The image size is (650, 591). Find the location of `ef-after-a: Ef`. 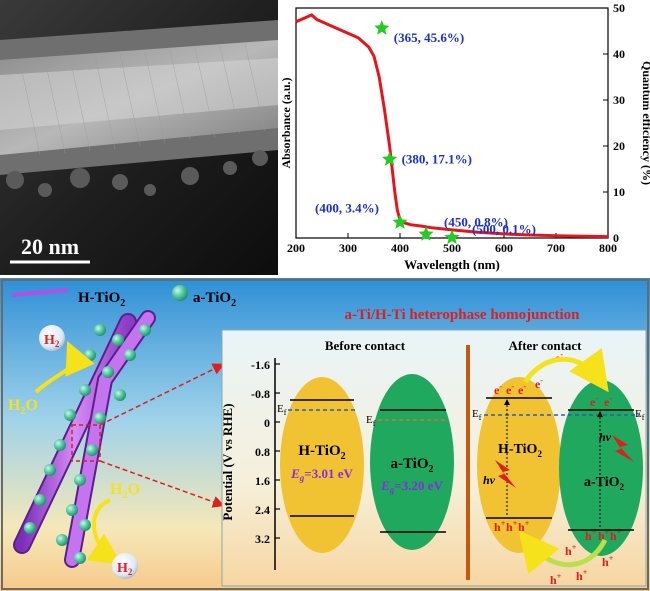

ef-after-a: Ef is located at coordinates (640, 415).